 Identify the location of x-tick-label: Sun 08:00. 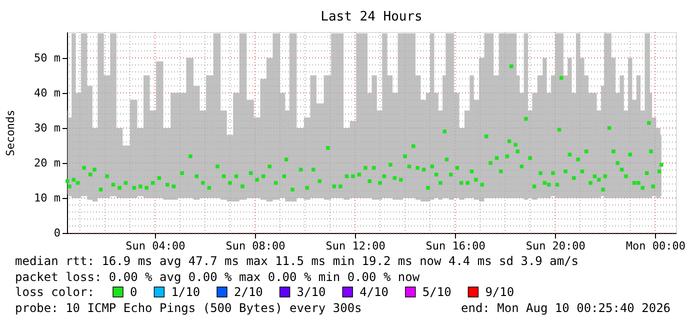
(256, 246).